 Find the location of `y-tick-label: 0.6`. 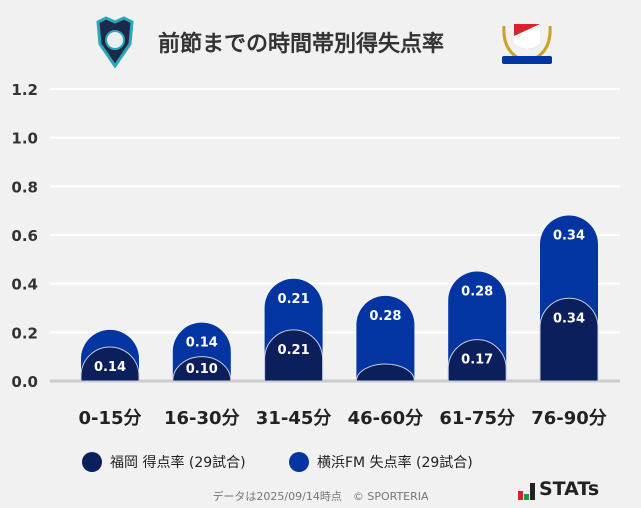

y-tick-label: 0.6 is located at coordinates (24, 236).